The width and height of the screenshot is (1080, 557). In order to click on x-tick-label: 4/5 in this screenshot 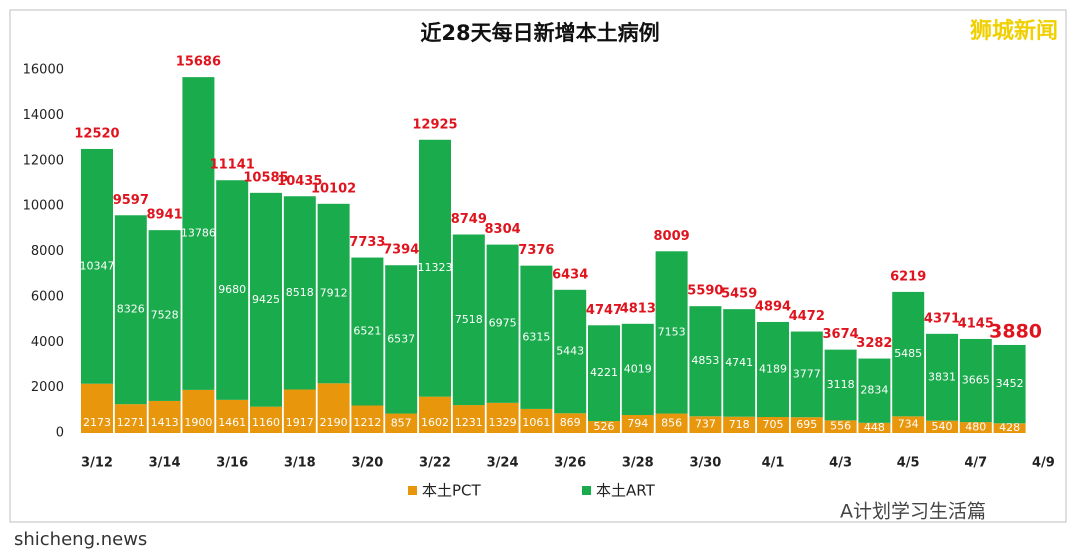, I will do `click(908, 463)`.